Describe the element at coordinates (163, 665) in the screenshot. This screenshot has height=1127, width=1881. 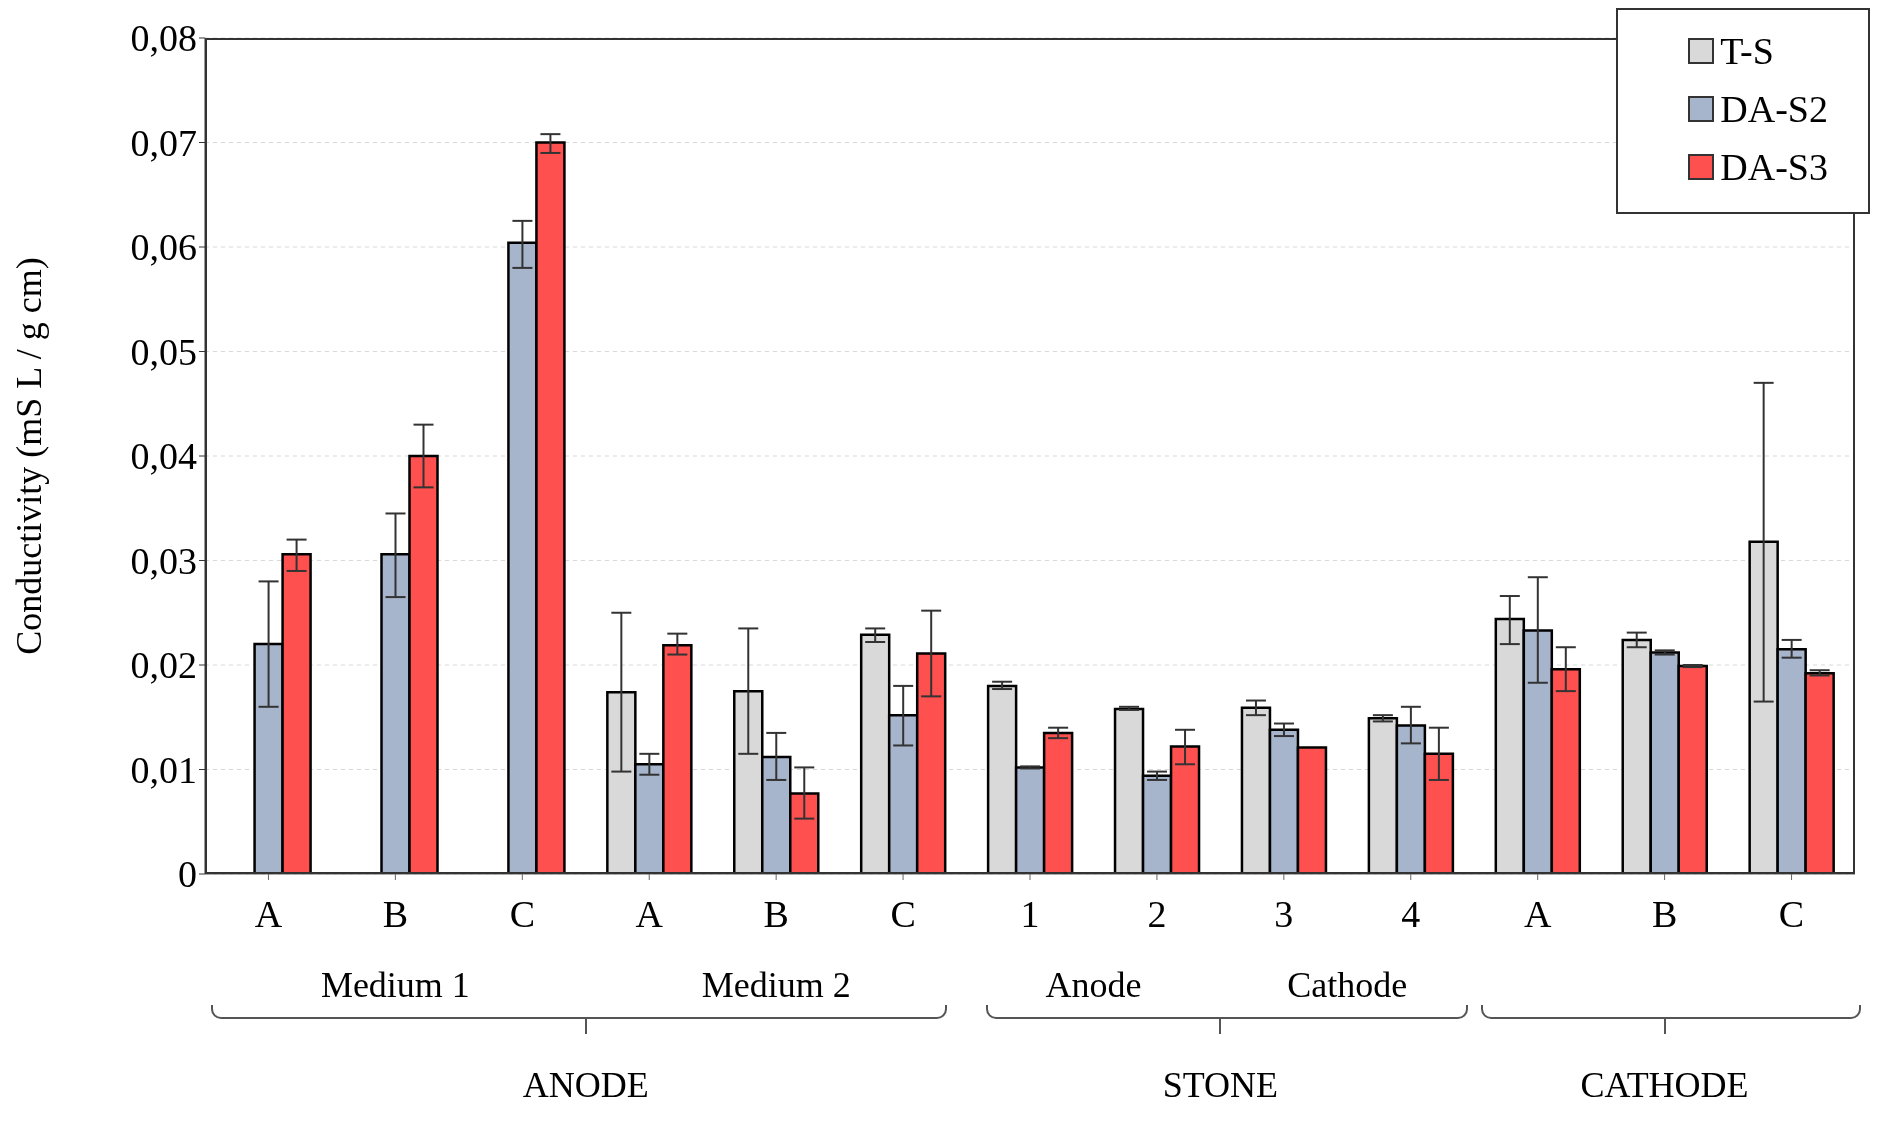
I see `y-tick-label: 0,02` at that location.